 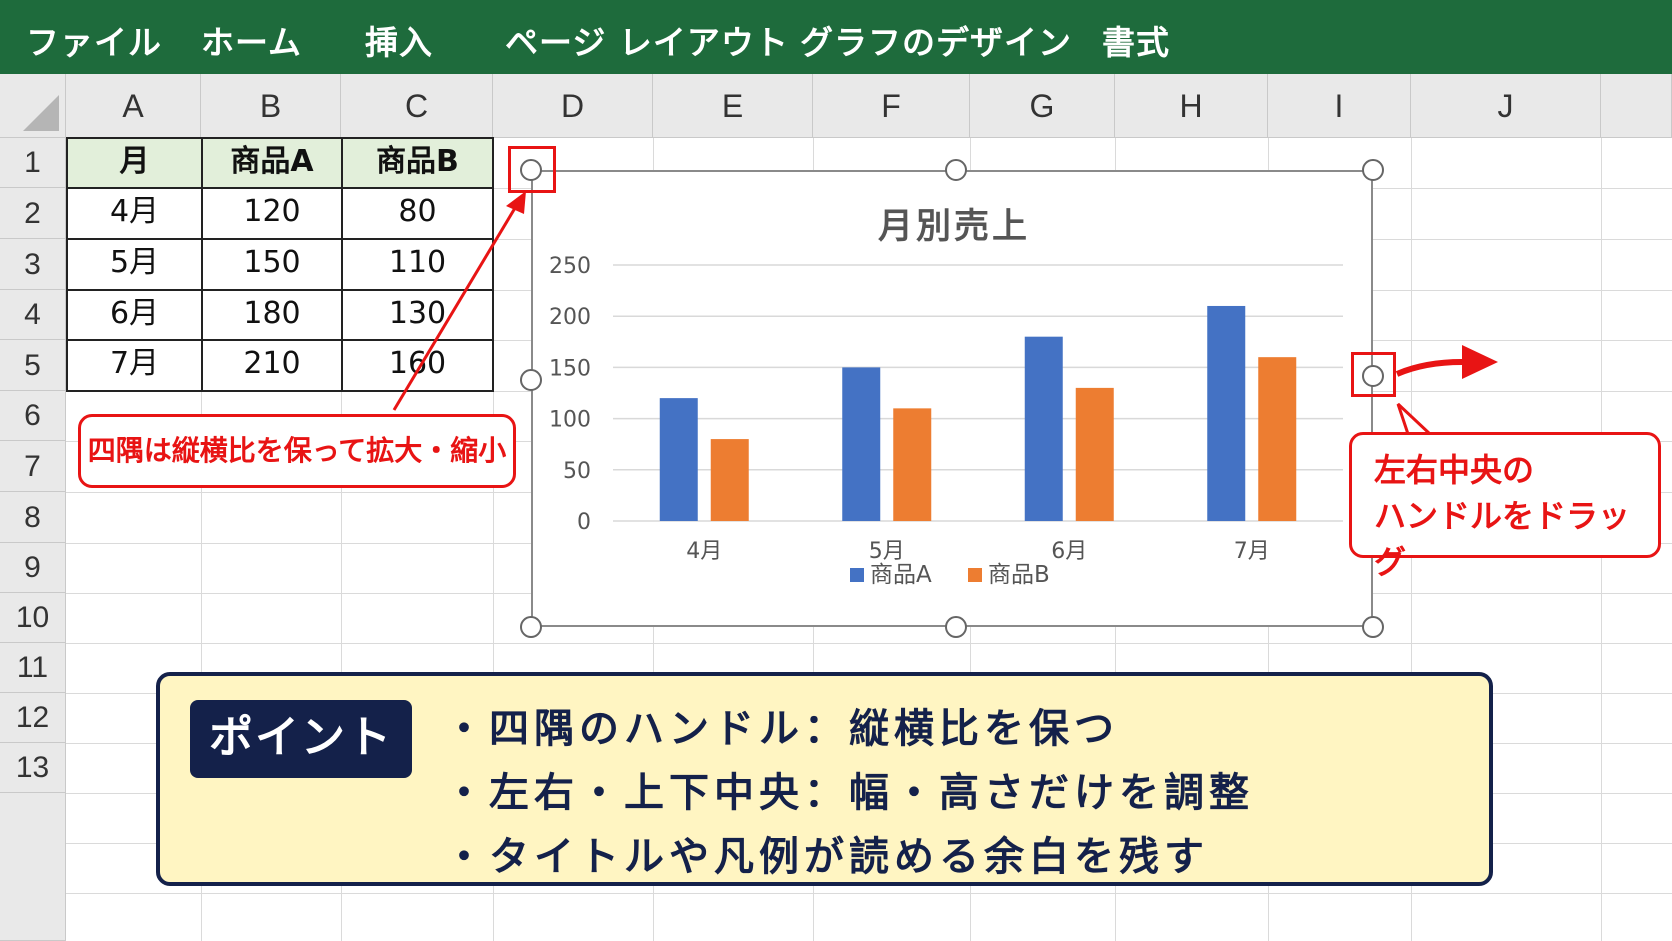 What do you see at coordinates (849, 793) in the screenshot?
I see `point-item: ・左右・上下中央：幅・高さだけを調整` at bounding box center [849, 793].